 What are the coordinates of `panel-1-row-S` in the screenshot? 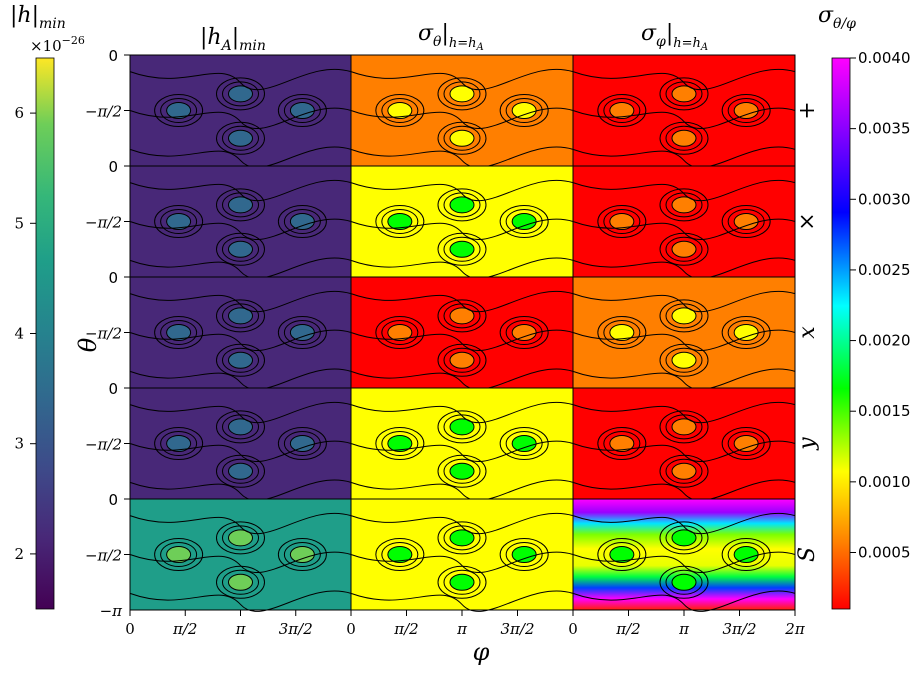 It's located at (240, 555).